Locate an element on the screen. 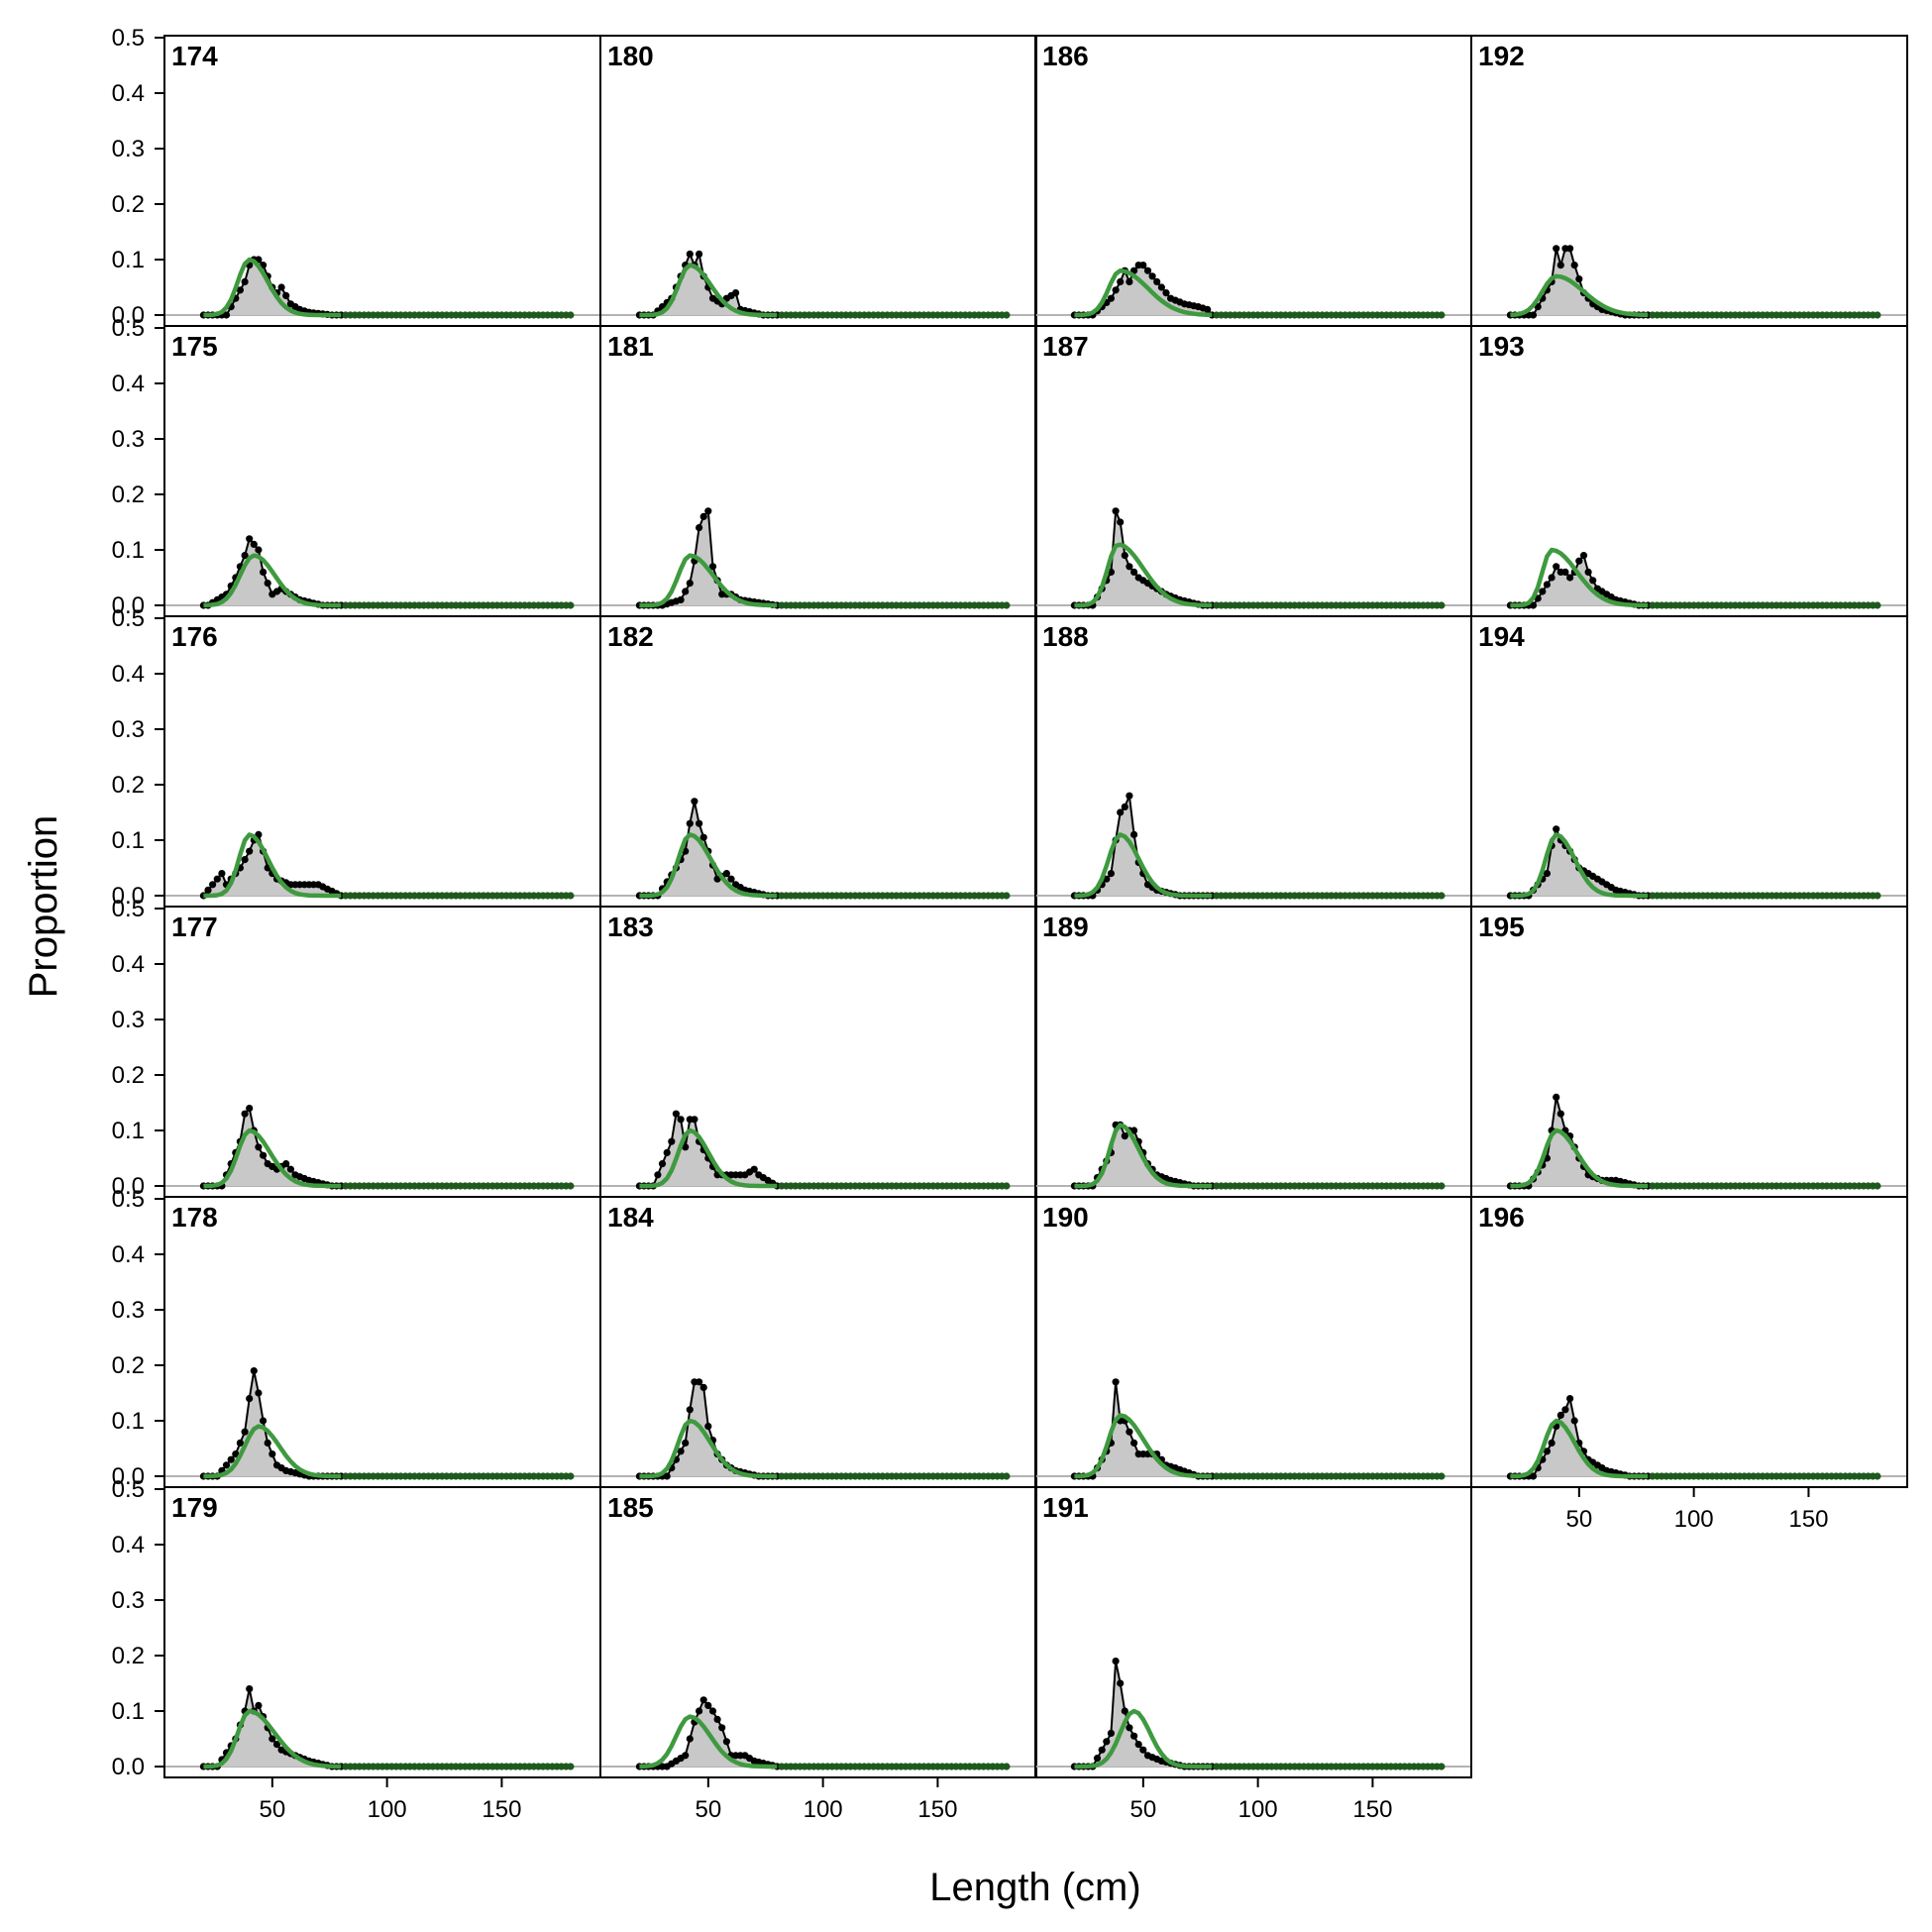  panel-label: 186 is located at coordinates (1065, 56).